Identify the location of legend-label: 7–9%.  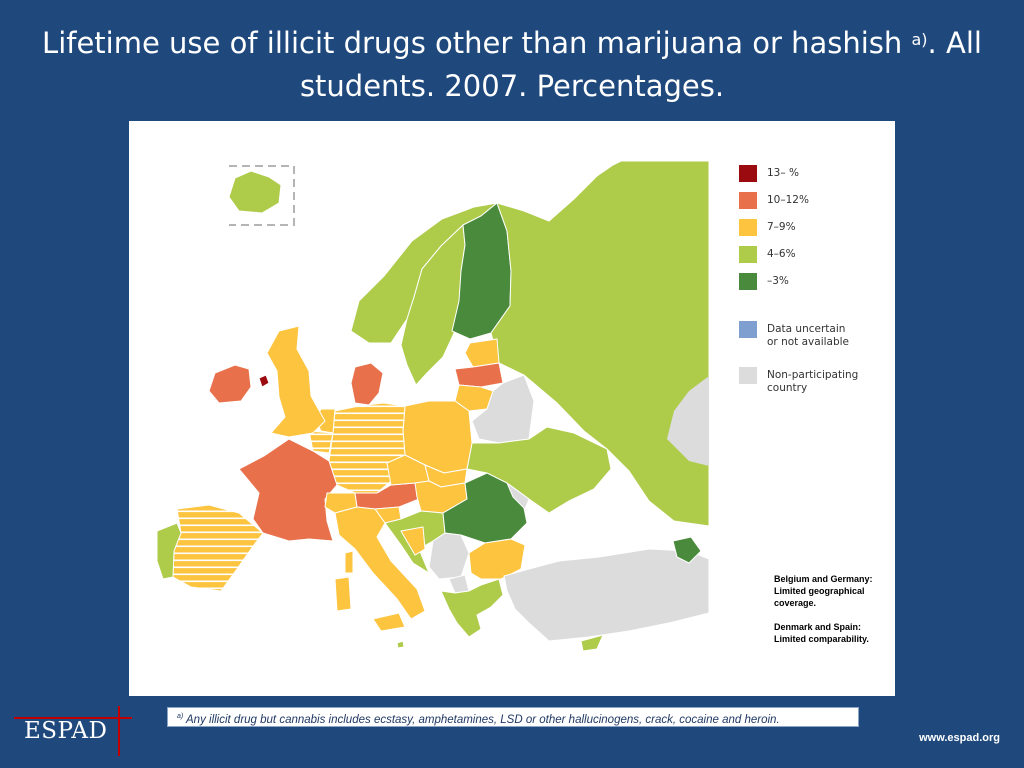
(781, 227).